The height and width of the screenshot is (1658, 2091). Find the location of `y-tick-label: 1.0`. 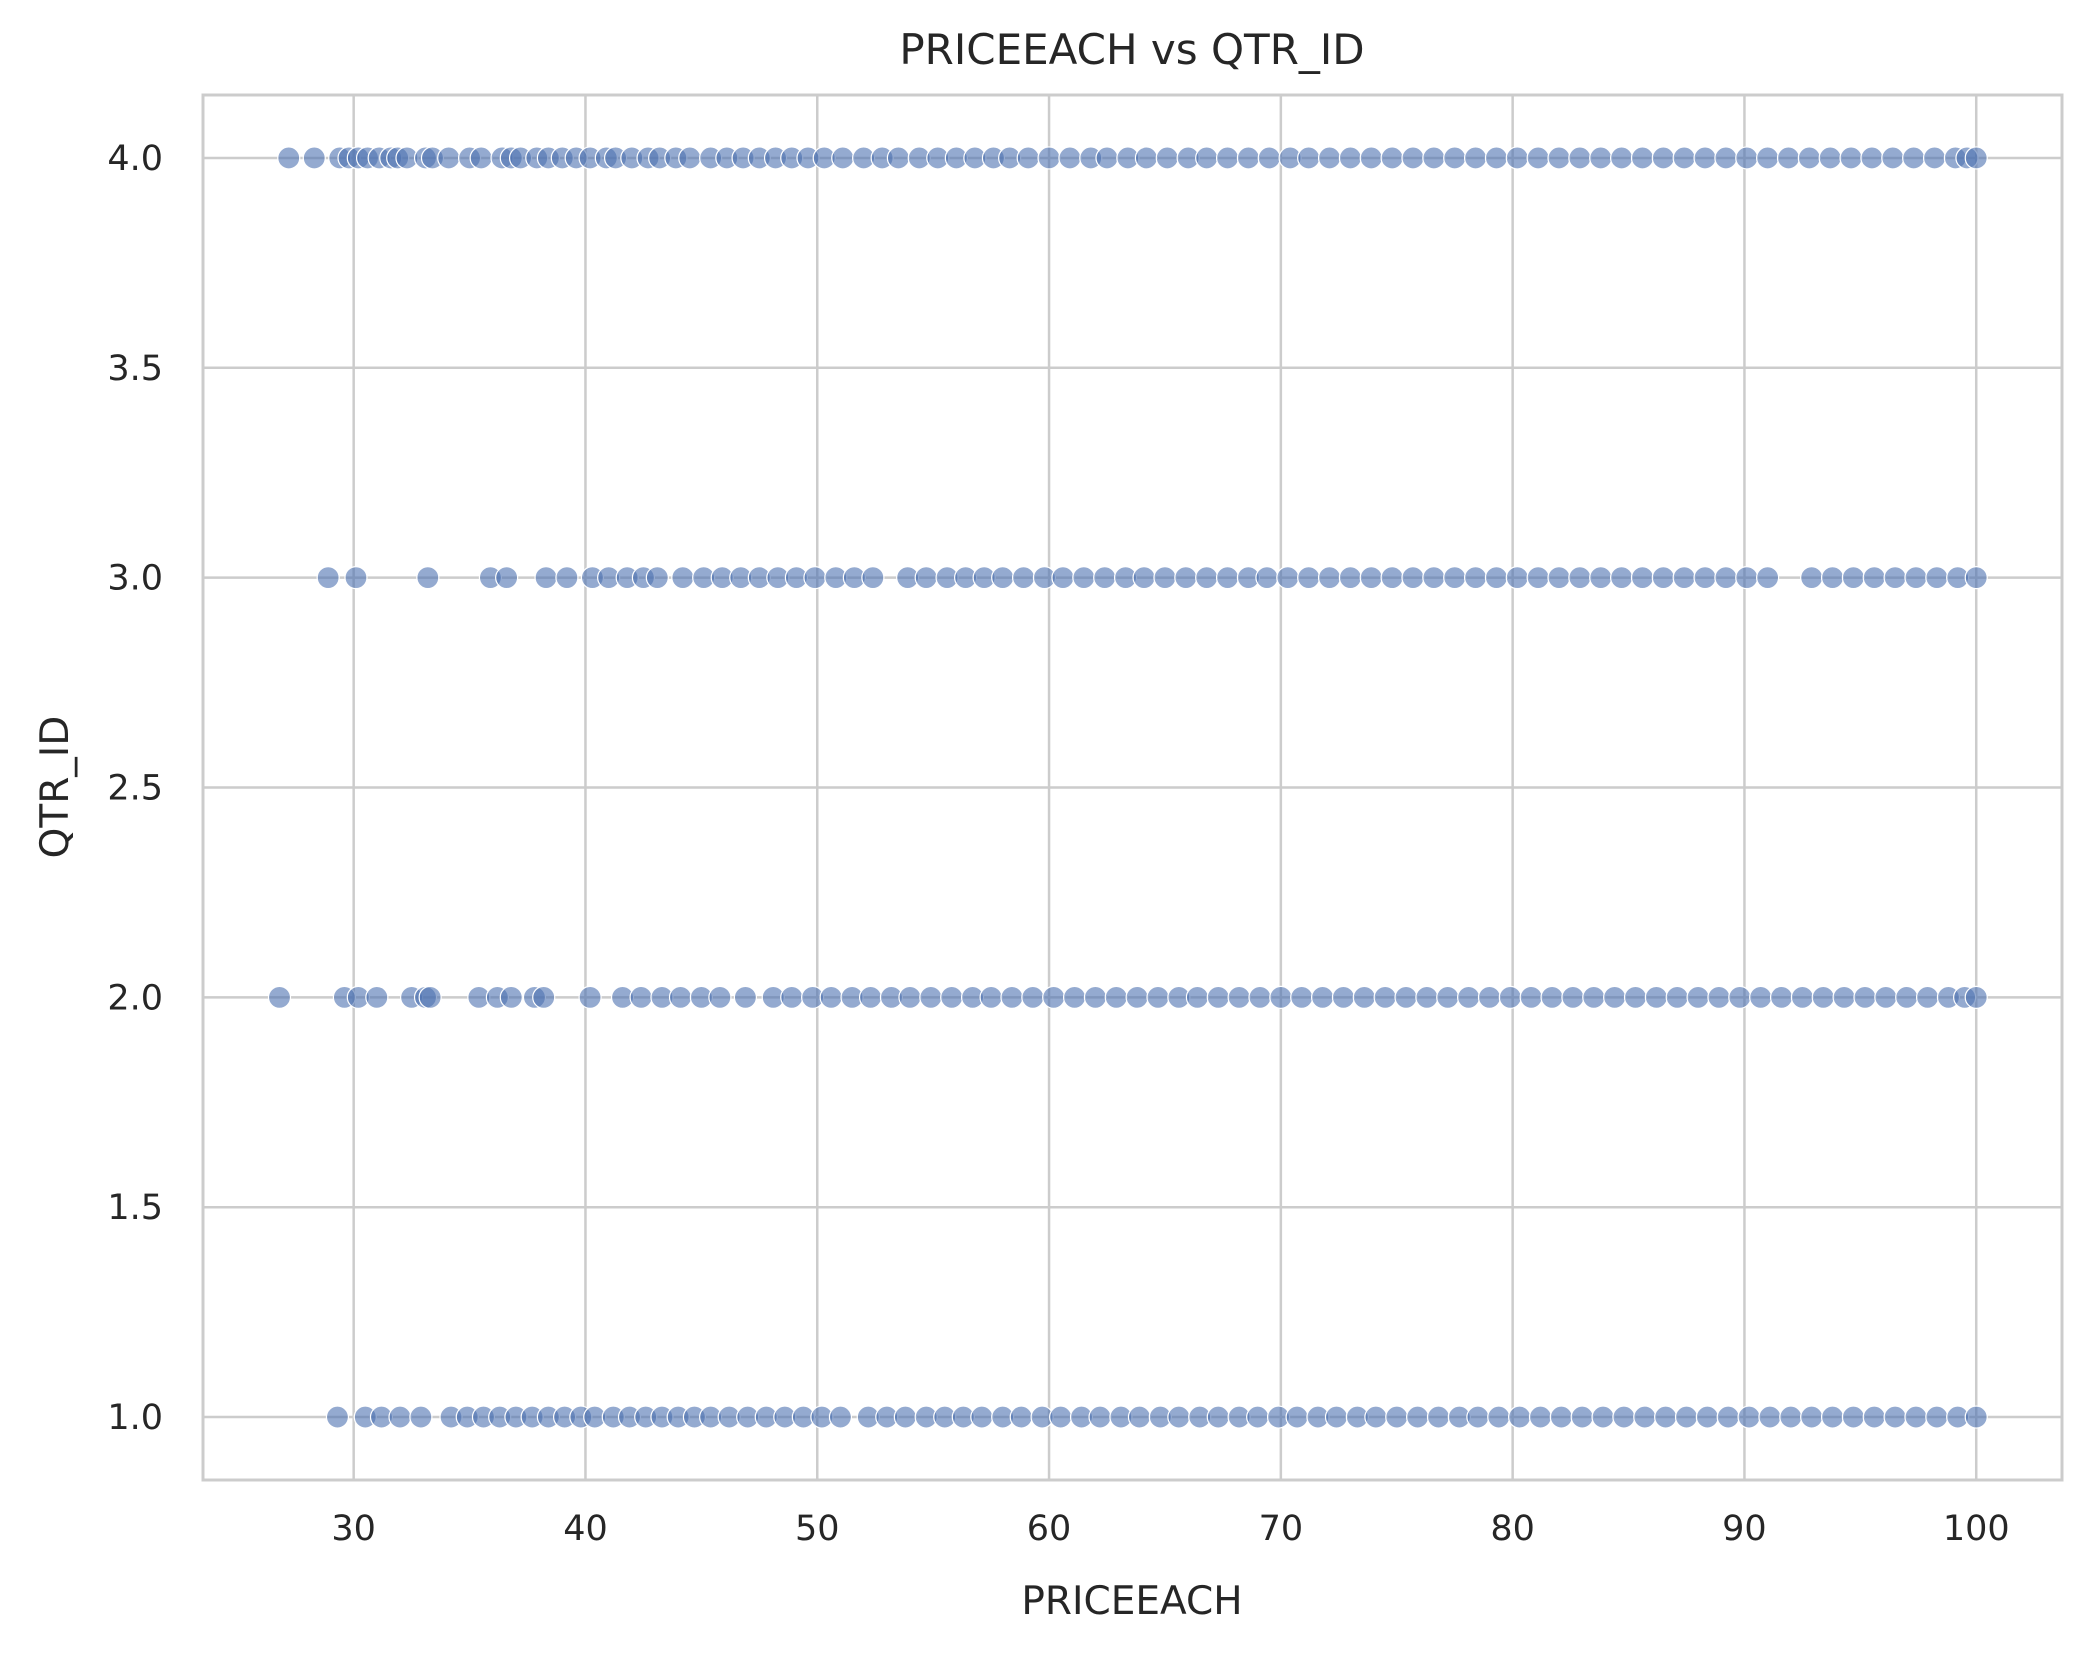

y-tick-label: 1.0 is located at coordinates (135, 1418).